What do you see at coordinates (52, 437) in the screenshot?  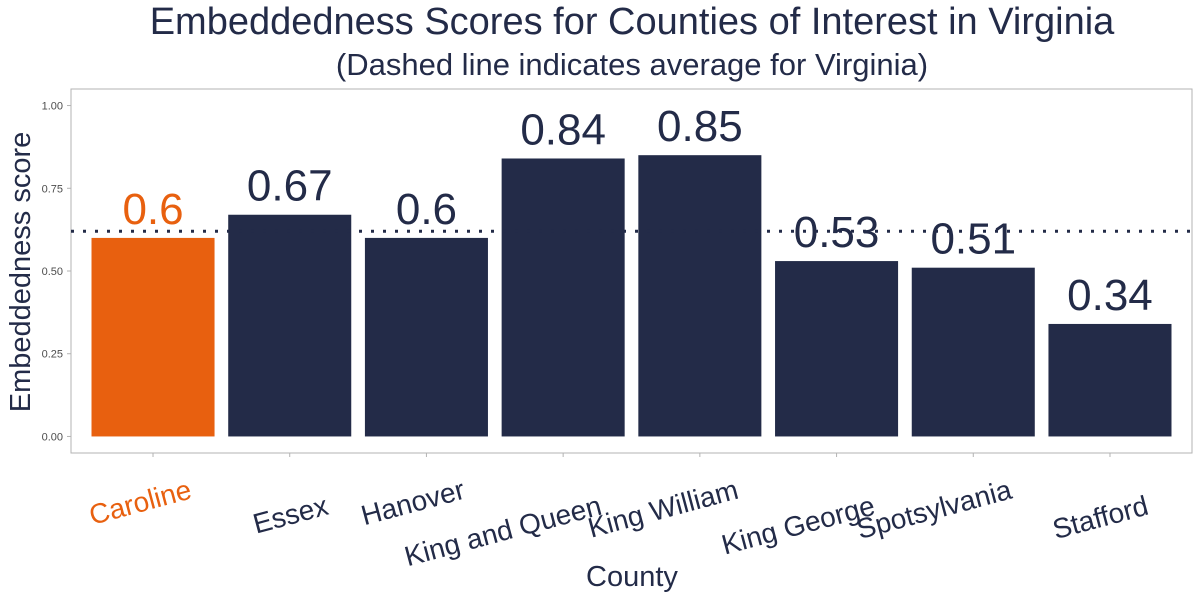 I see `y-tick-label: 0.00` at bounding box center [52, 437].